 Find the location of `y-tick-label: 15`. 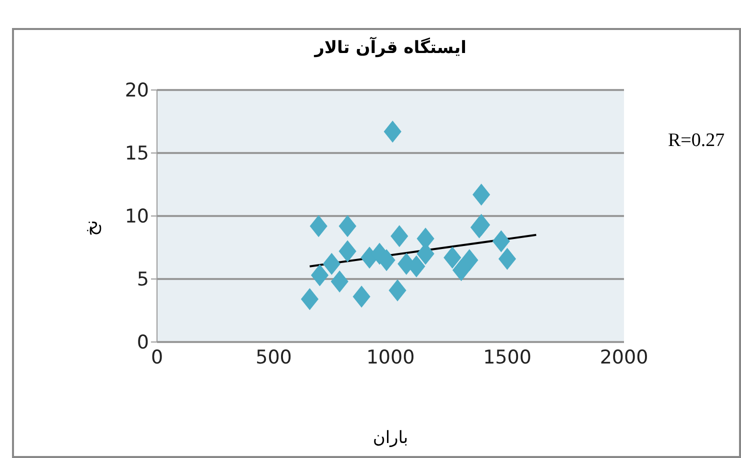

y-tick-label: 15 is located at coordinates (136, 153).